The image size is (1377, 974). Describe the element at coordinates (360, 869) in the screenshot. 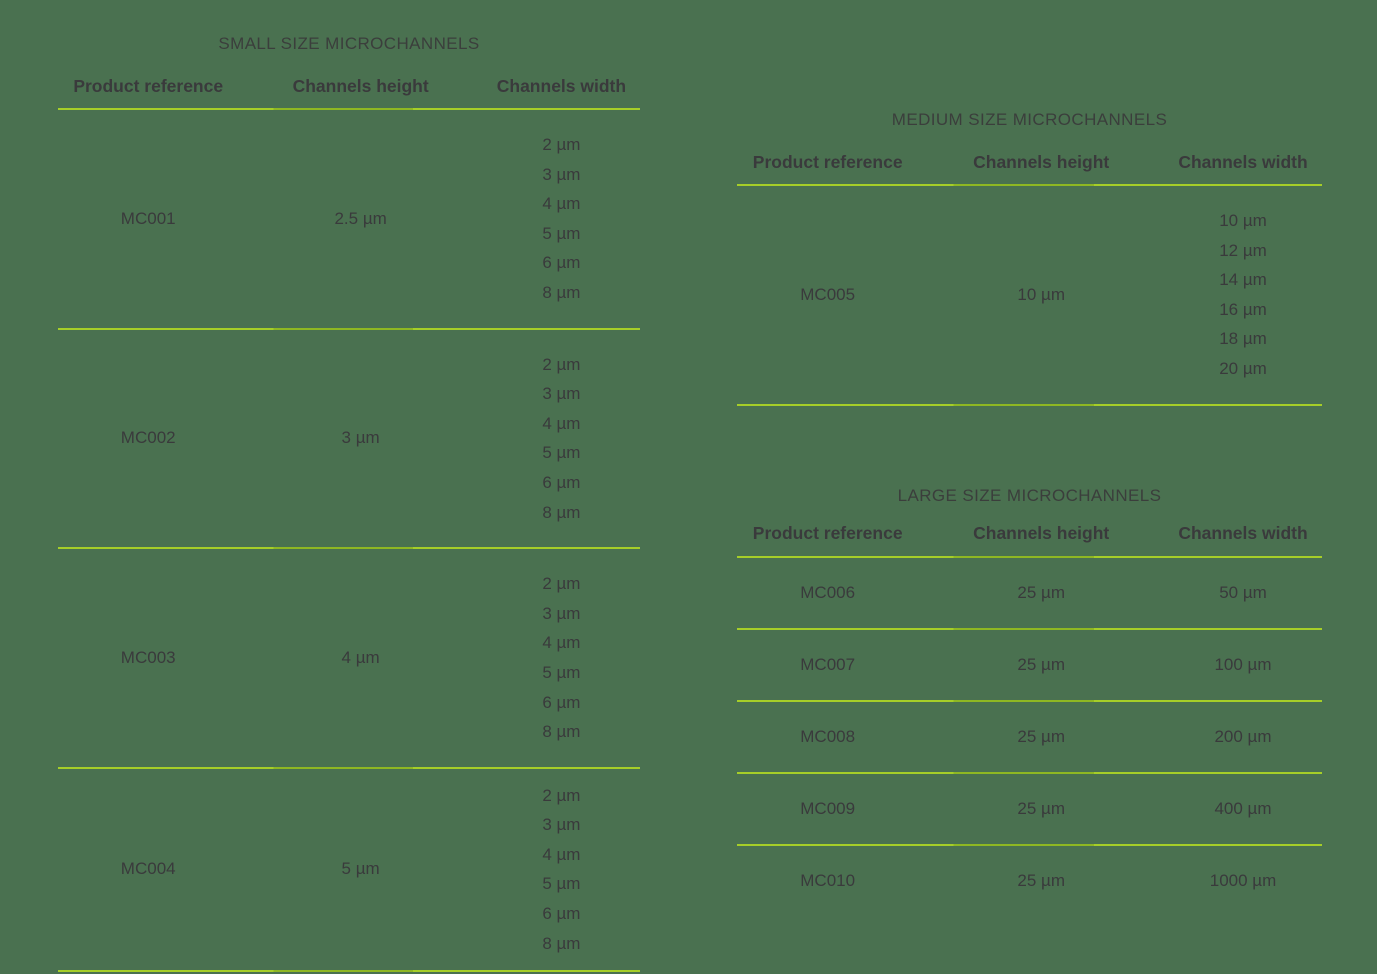

I see `channels-height-cell: 5 µm` at that location.